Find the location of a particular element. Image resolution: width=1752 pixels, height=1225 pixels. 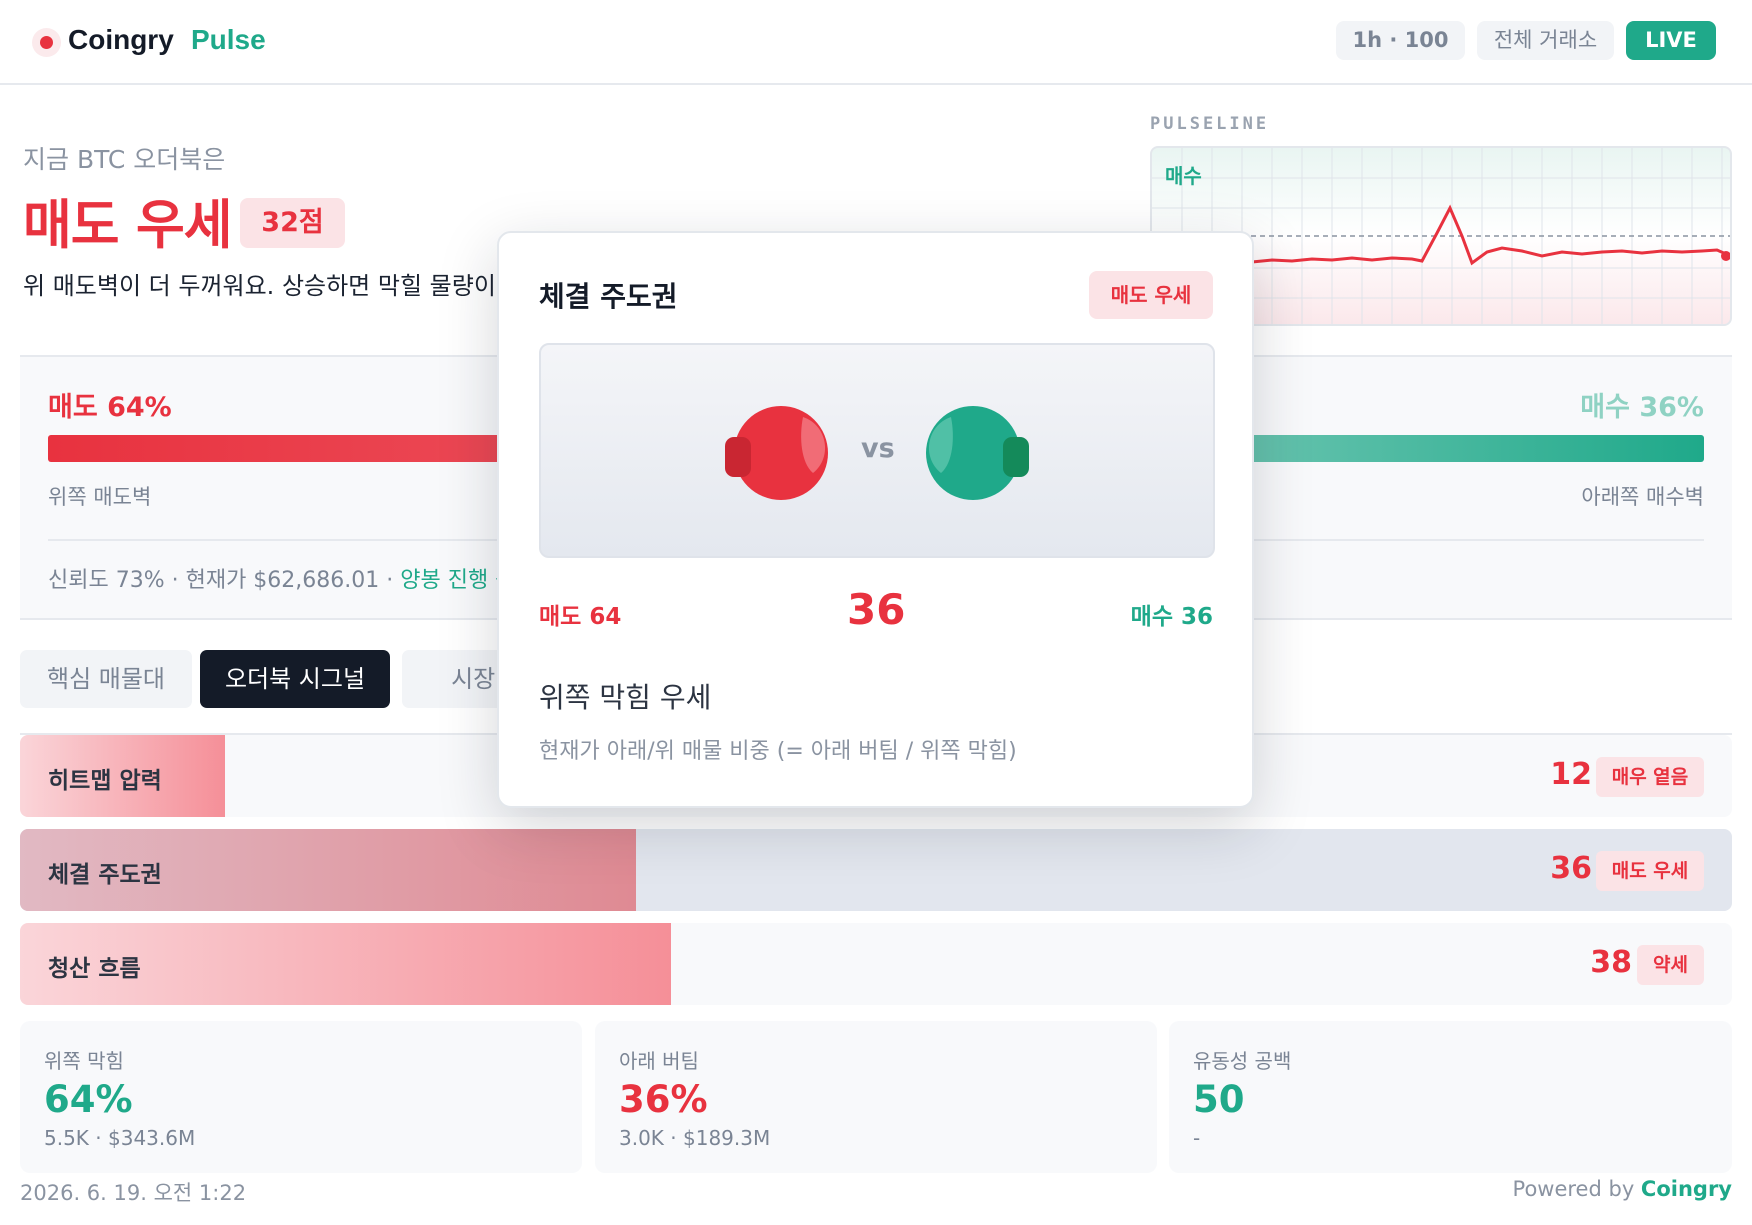

timeframe-selector: 1h · 100 is located at coordinates (1400, 40).